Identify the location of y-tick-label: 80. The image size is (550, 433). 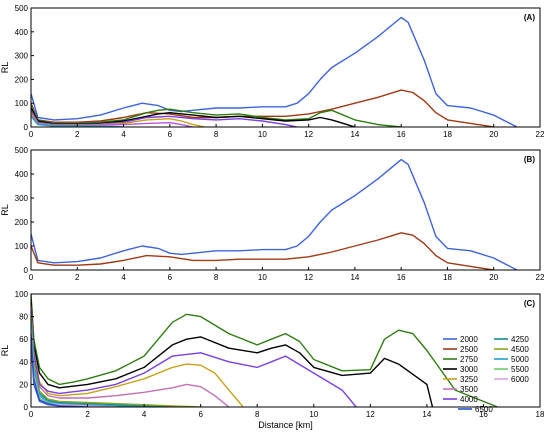
(23, 317).